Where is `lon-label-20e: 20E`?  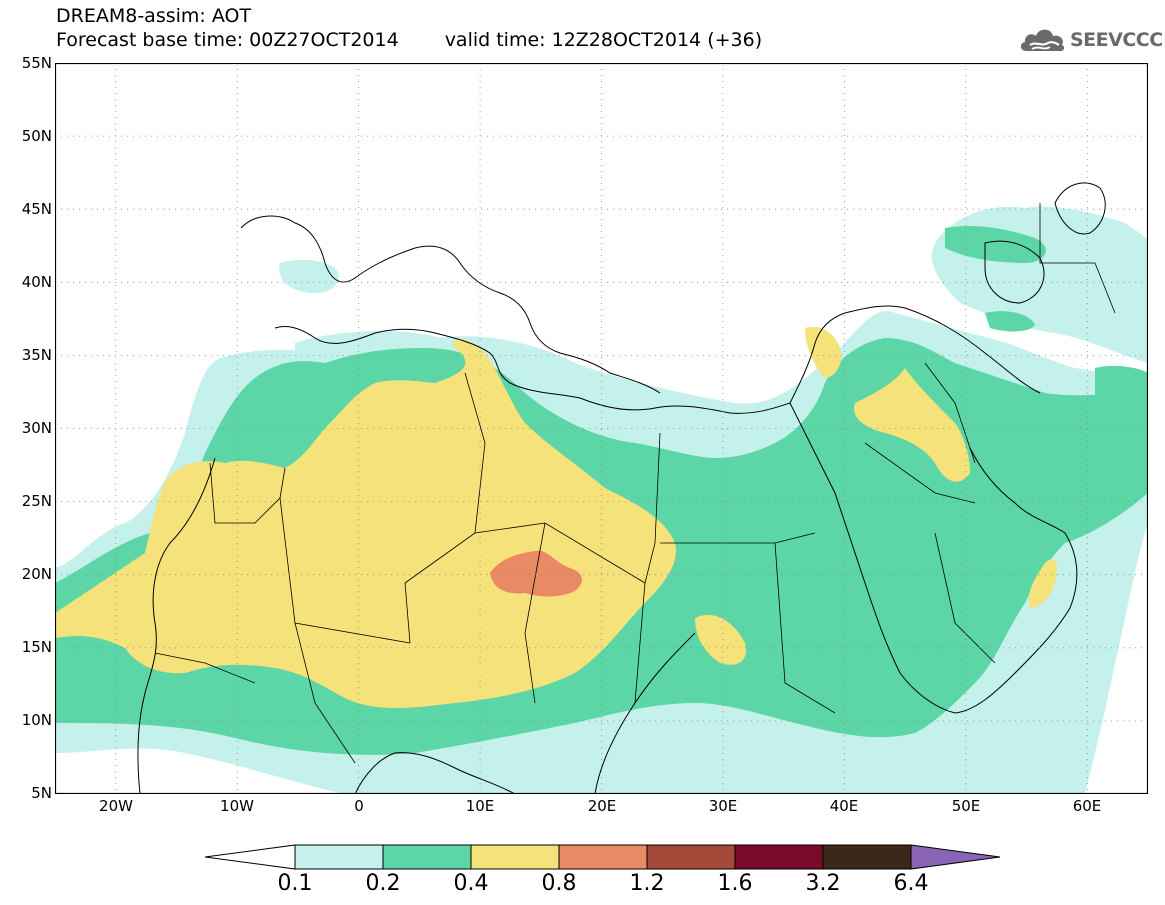 lon-label-20e: 20E is located at coordinates (602, 806).